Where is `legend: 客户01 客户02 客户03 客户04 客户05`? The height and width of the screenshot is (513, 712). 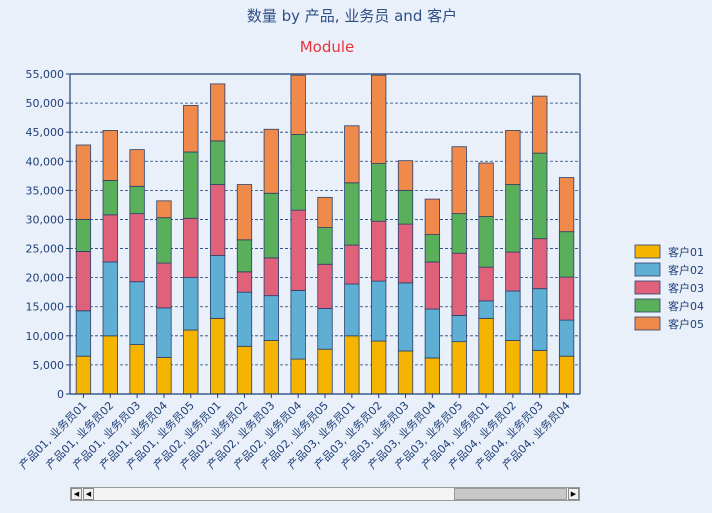
legend: 客户01 客户02 客户03 客户04 客户05 is located at coordinates (669, 287).